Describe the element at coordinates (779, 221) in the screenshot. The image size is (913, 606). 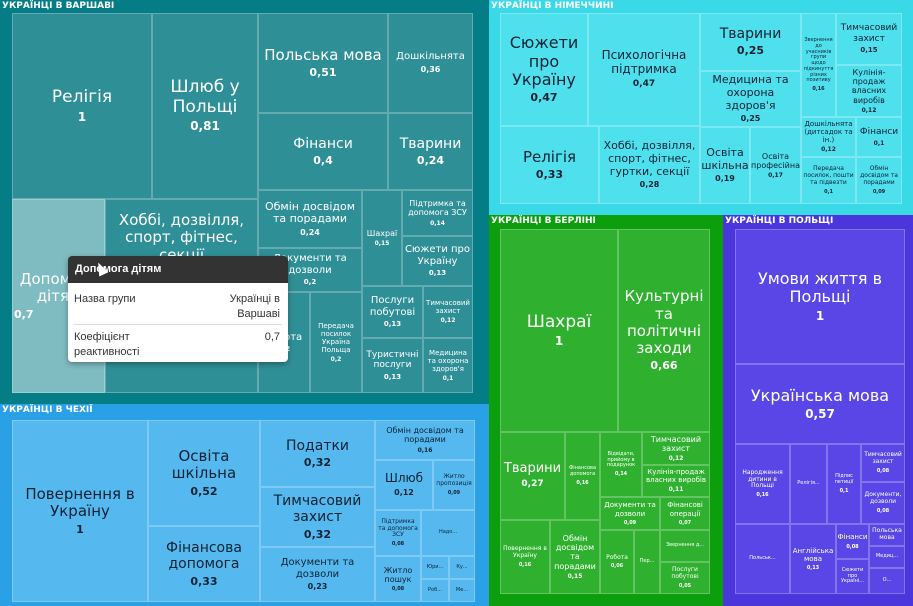
I see `group-title: УКРАЇНЦІ В ПОЛЬЩІ` at that location.